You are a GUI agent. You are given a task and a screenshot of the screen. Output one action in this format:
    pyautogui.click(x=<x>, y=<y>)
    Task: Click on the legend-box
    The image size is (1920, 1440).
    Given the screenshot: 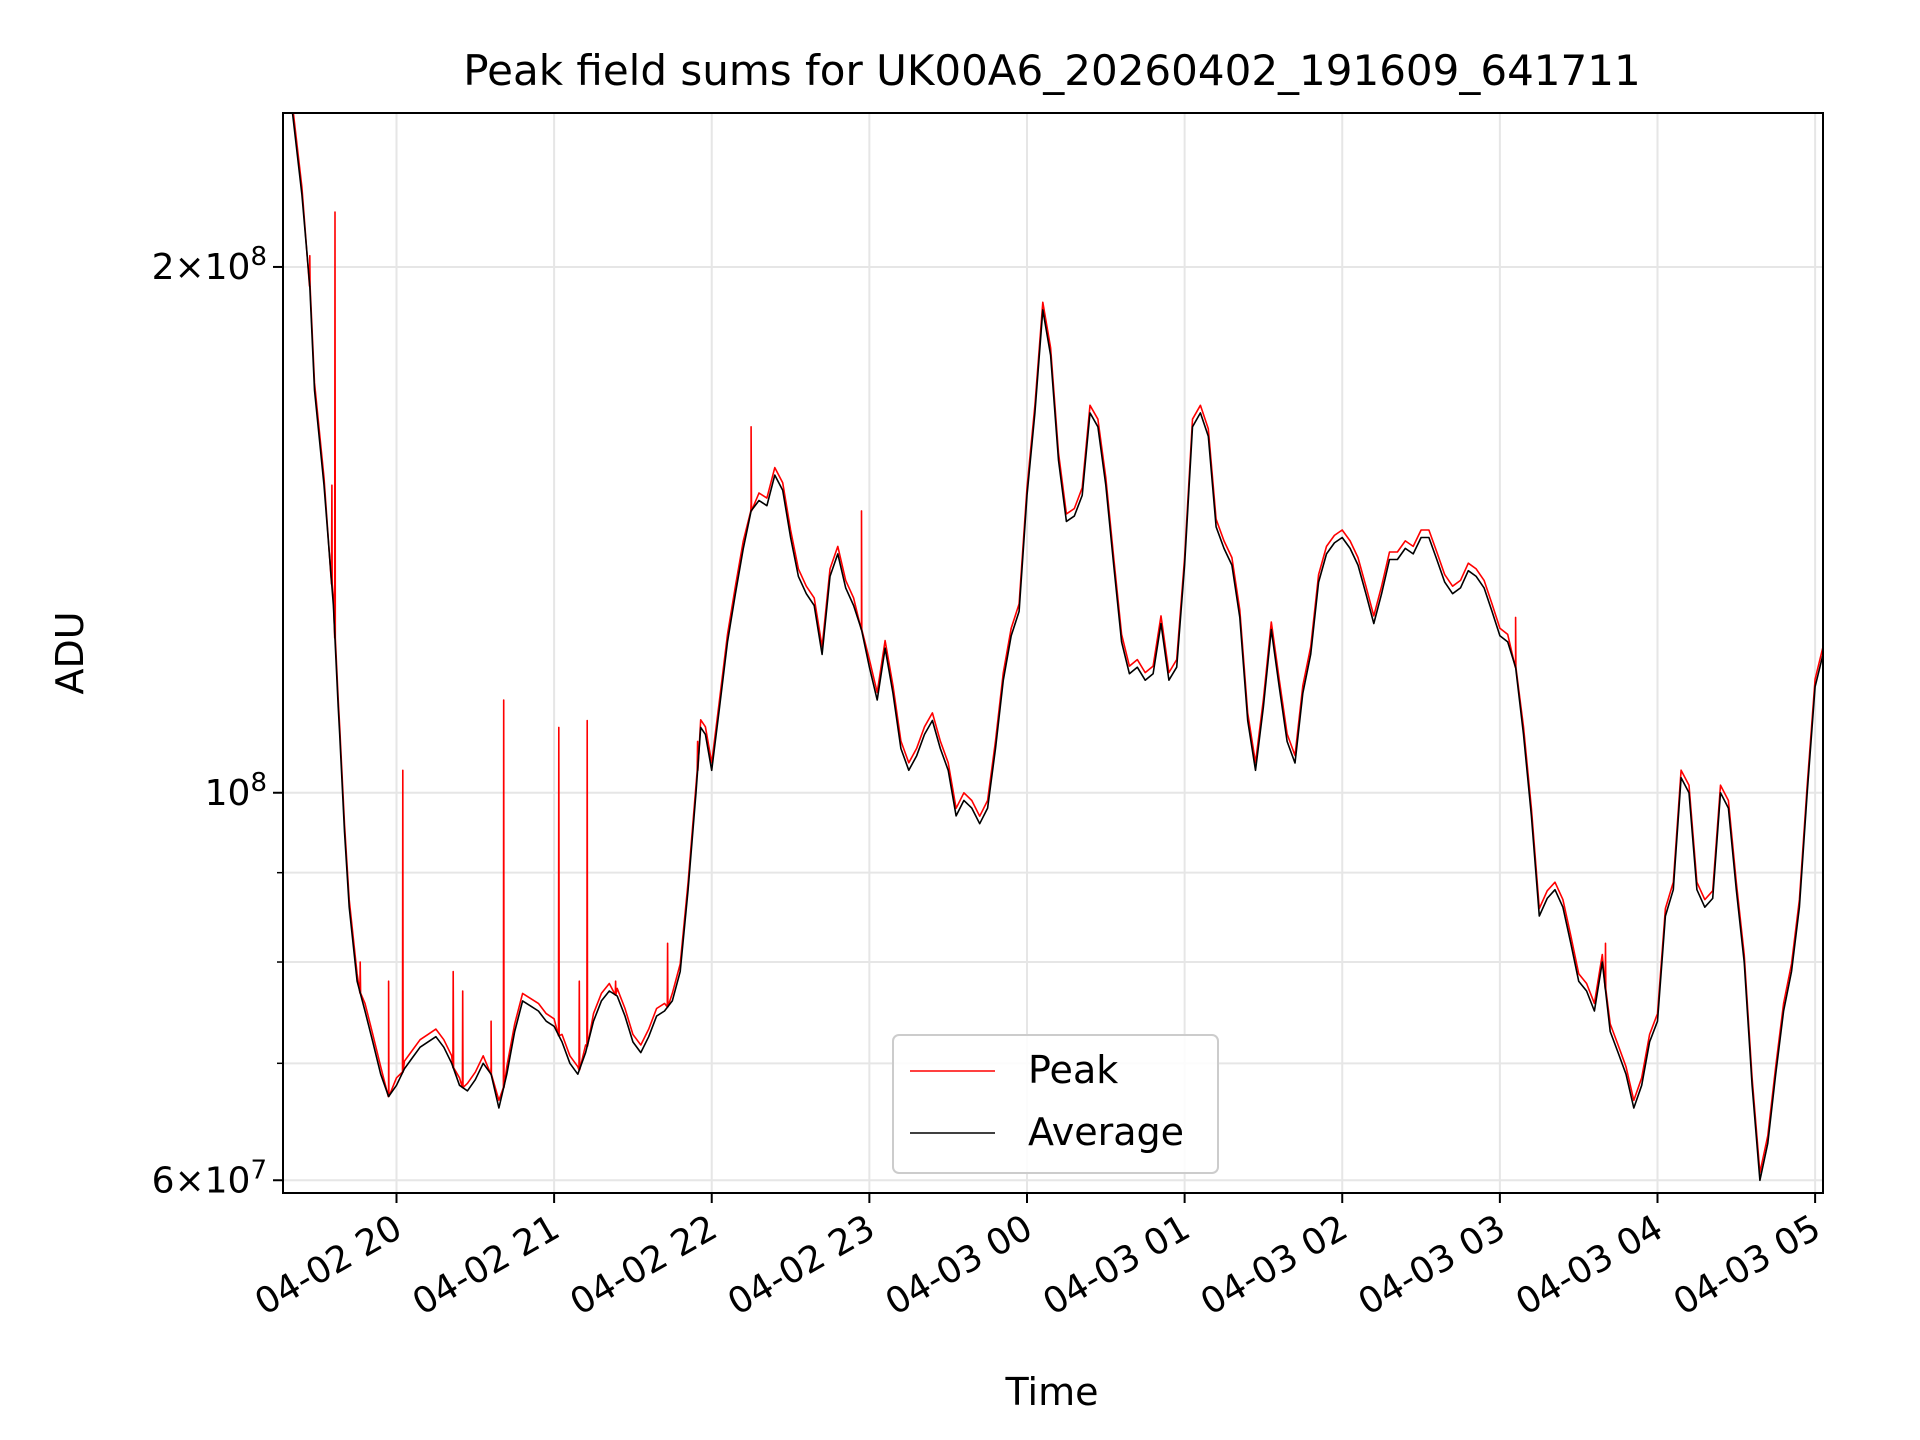 What is the action you would take?
    pyautogui.click(x=1055, y=1104)
    